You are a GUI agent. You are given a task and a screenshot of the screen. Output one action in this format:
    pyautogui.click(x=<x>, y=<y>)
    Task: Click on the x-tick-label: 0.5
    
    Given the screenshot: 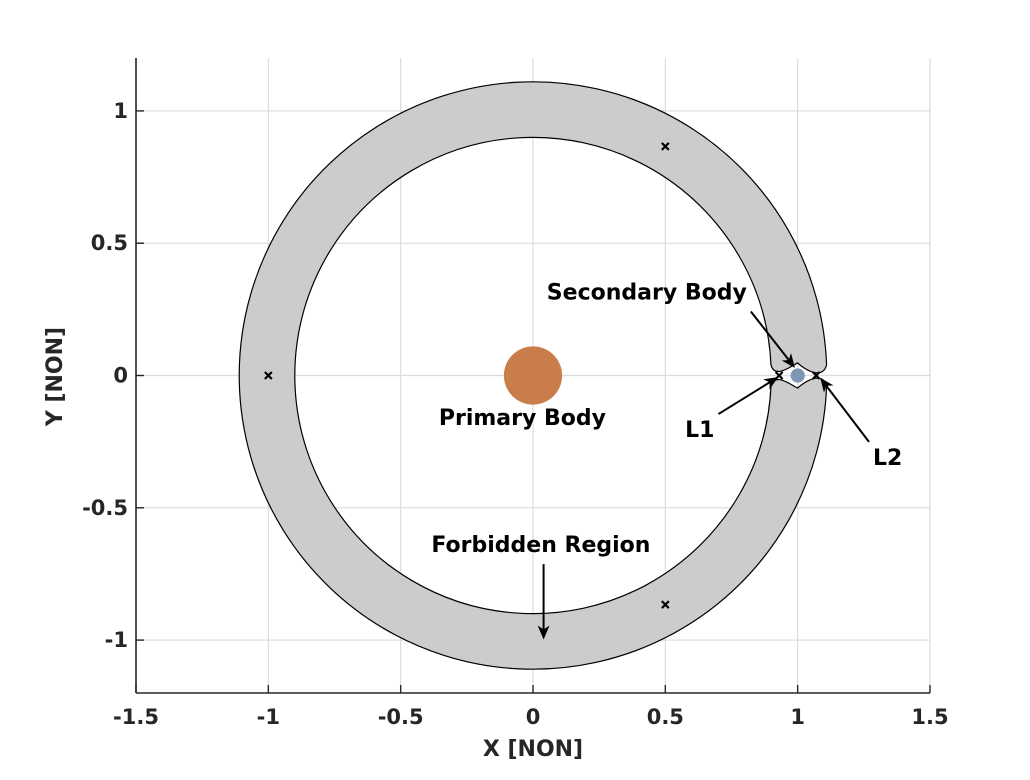 What is the action you would take?
    pyautogui.click(x=665, y=717)
    